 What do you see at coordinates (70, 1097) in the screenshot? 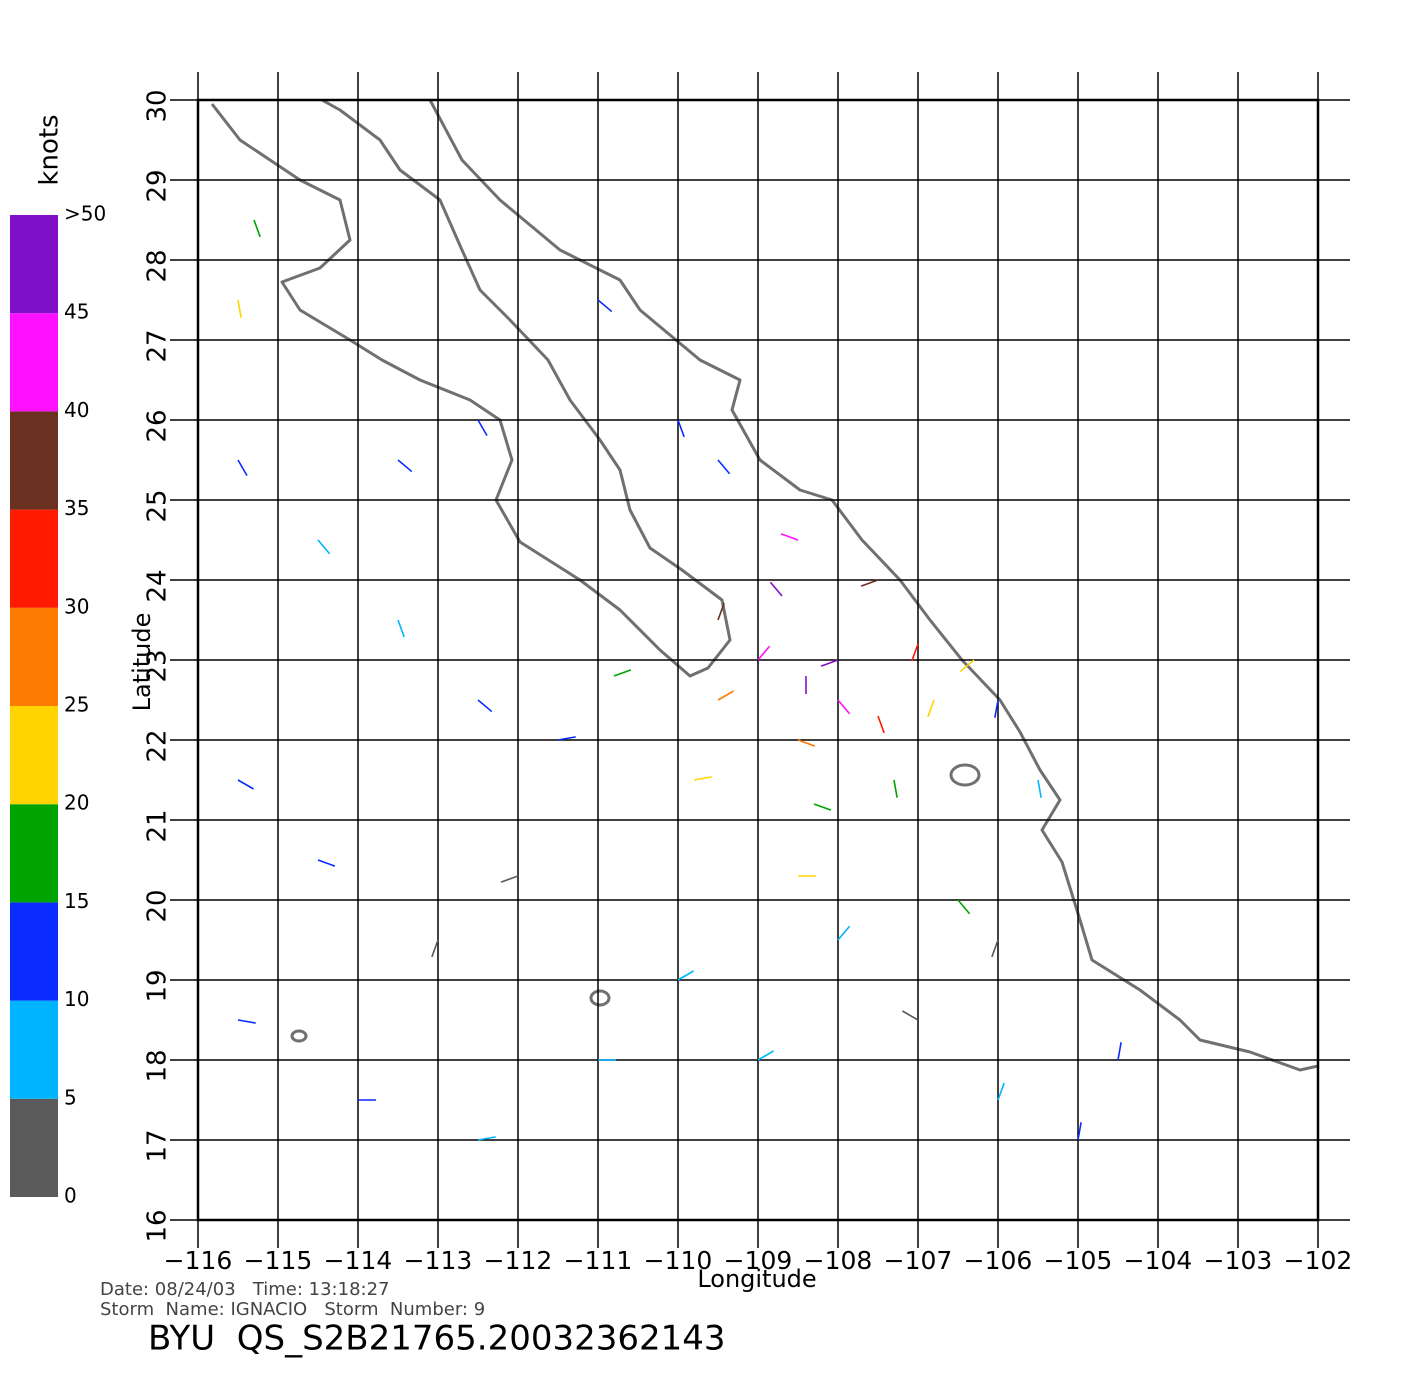
I see `colorbar-tick-label: 5` at bounding box center [70, 1097].